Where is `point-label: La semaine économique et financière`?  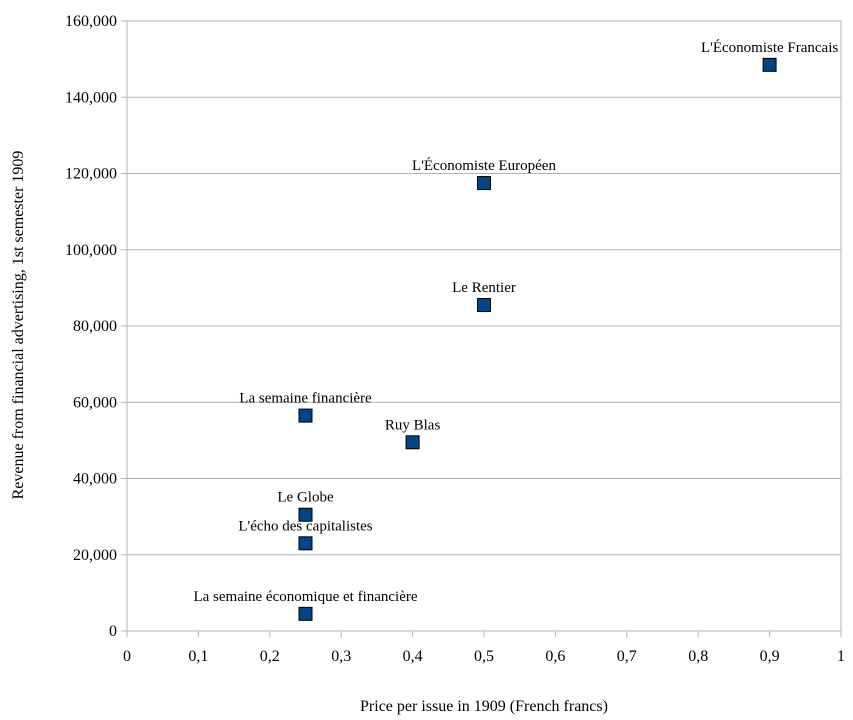
point-label: La semaine économique et financière is located at coordinates (305, 597).